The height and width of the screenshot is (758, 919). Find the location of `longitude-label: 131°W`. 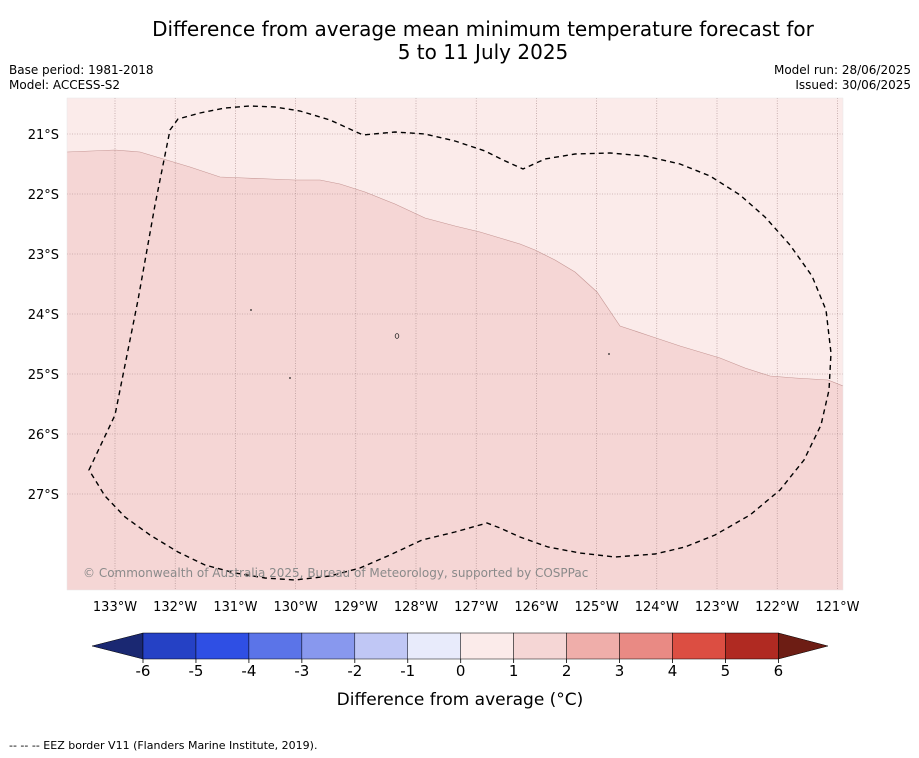

longitude-label: 131°W is located at coordinates (235, 607).